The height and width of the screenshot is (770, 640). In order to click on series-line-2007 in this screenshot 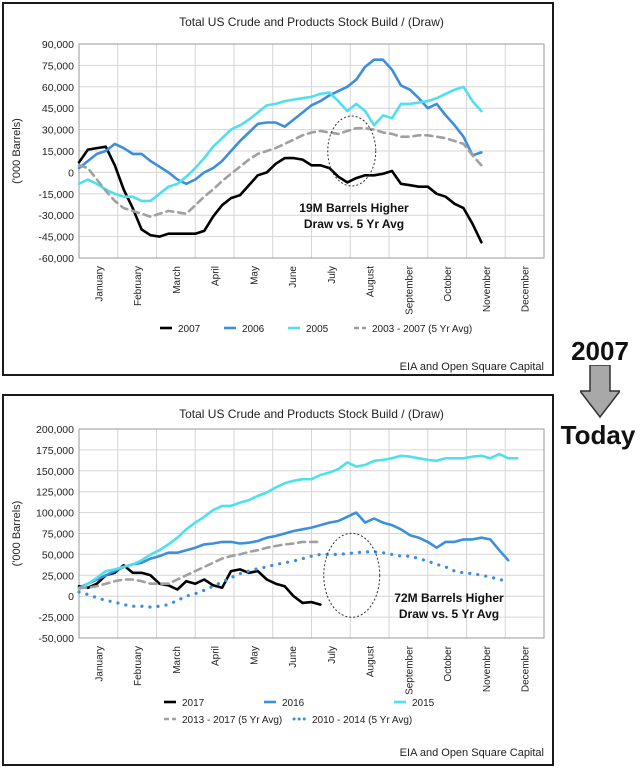, I will do `click(280, 194)`.